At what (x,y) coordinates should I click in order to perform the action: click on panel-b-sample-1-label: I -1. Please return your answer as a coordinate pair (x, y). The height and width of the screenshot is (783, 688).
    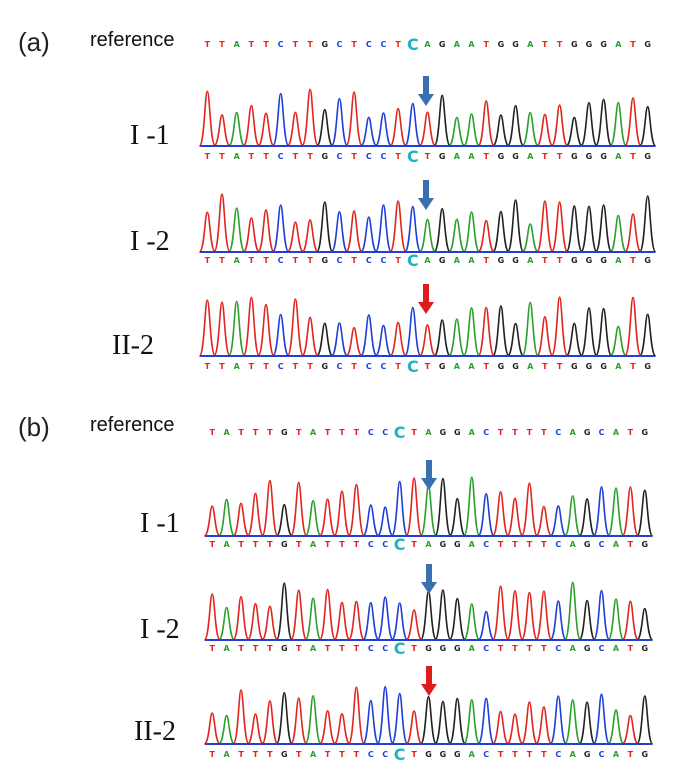
    Looking at the image, I should click on (160, 523).